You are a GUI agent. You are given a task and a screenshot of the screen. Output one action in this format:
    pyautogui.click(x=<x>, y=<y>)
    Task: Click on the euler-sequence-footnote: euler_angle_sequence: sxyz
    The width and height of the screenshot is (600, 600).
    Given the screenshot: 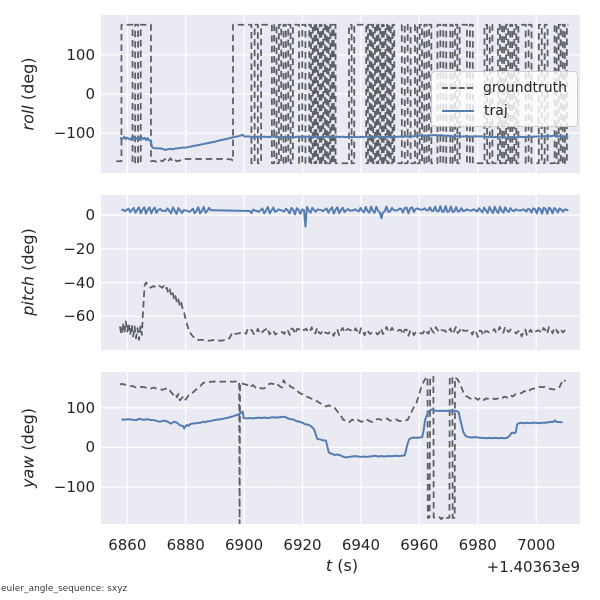 What is the action you would take?
    pyautogui.click(x=64, y=589)
    